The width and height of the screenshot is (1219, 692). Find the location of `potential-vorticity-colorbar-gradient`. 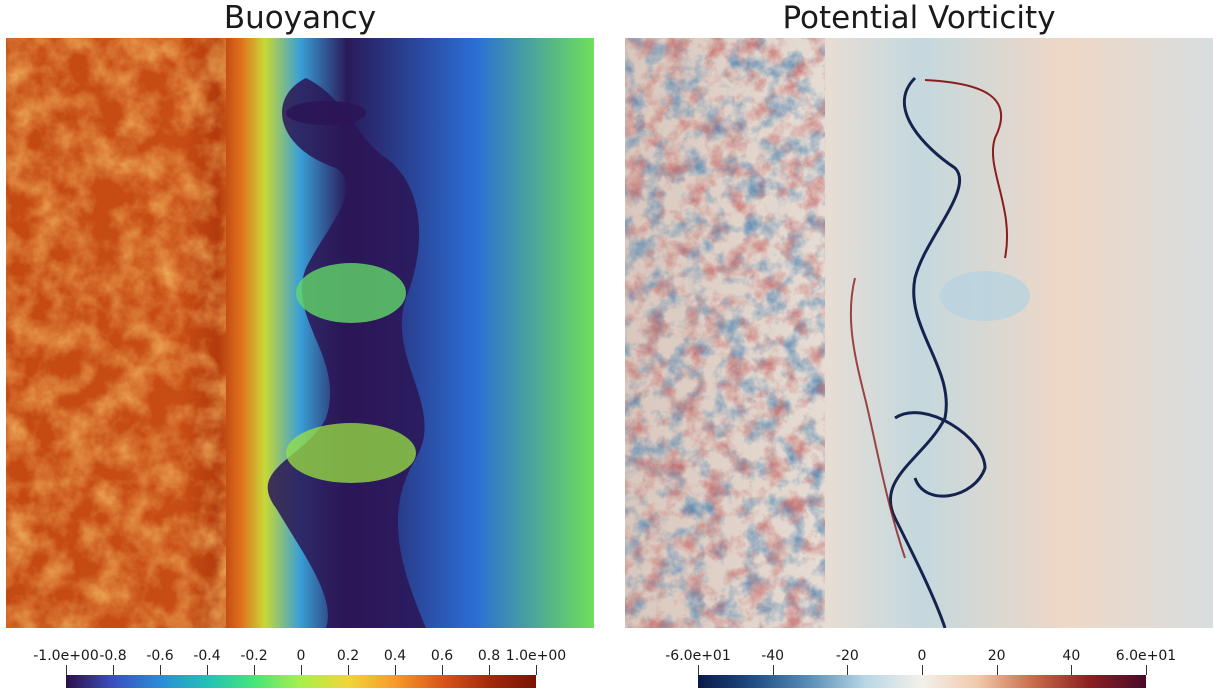

potential-vorticity-colorbar-gradient is located at coordinates (922, 681).